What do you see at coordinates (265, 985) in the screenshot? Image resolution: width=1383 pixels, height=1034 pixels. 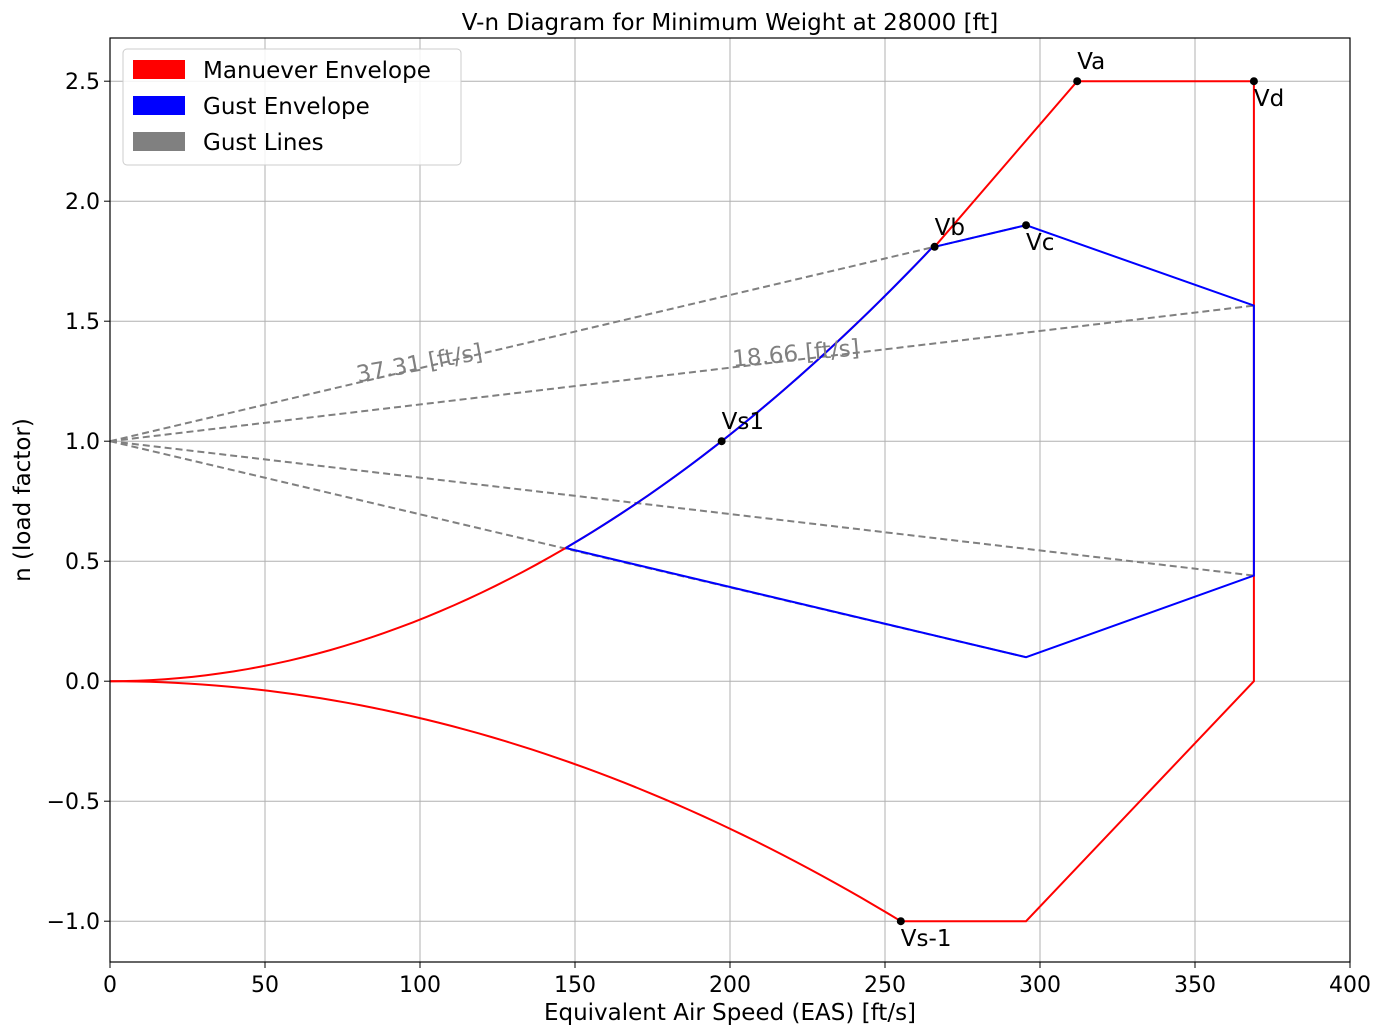 I see `x-tick-label: 50` at bounding box center [265, 985].